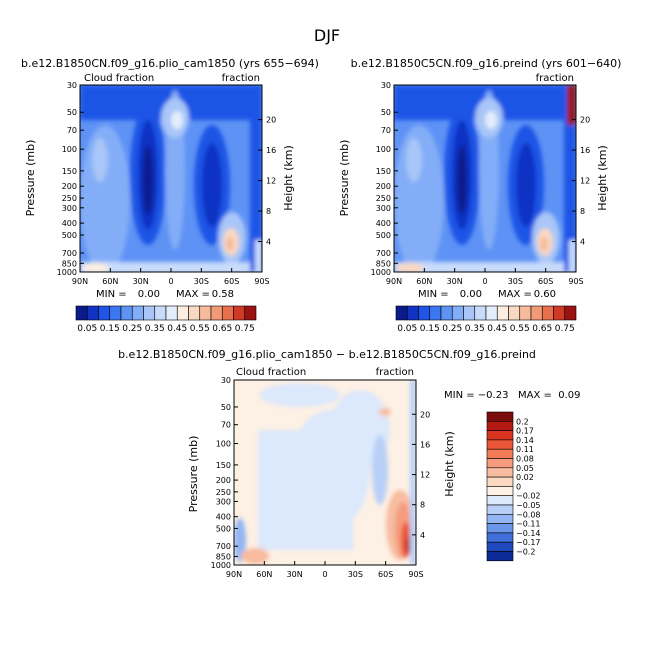 The width and height of the screenshot is (654, 654). What do you see at coordinates (245, 329) in the screenshot?
I see `colorbar-label: 0.75` at bounding box center [245, 329].